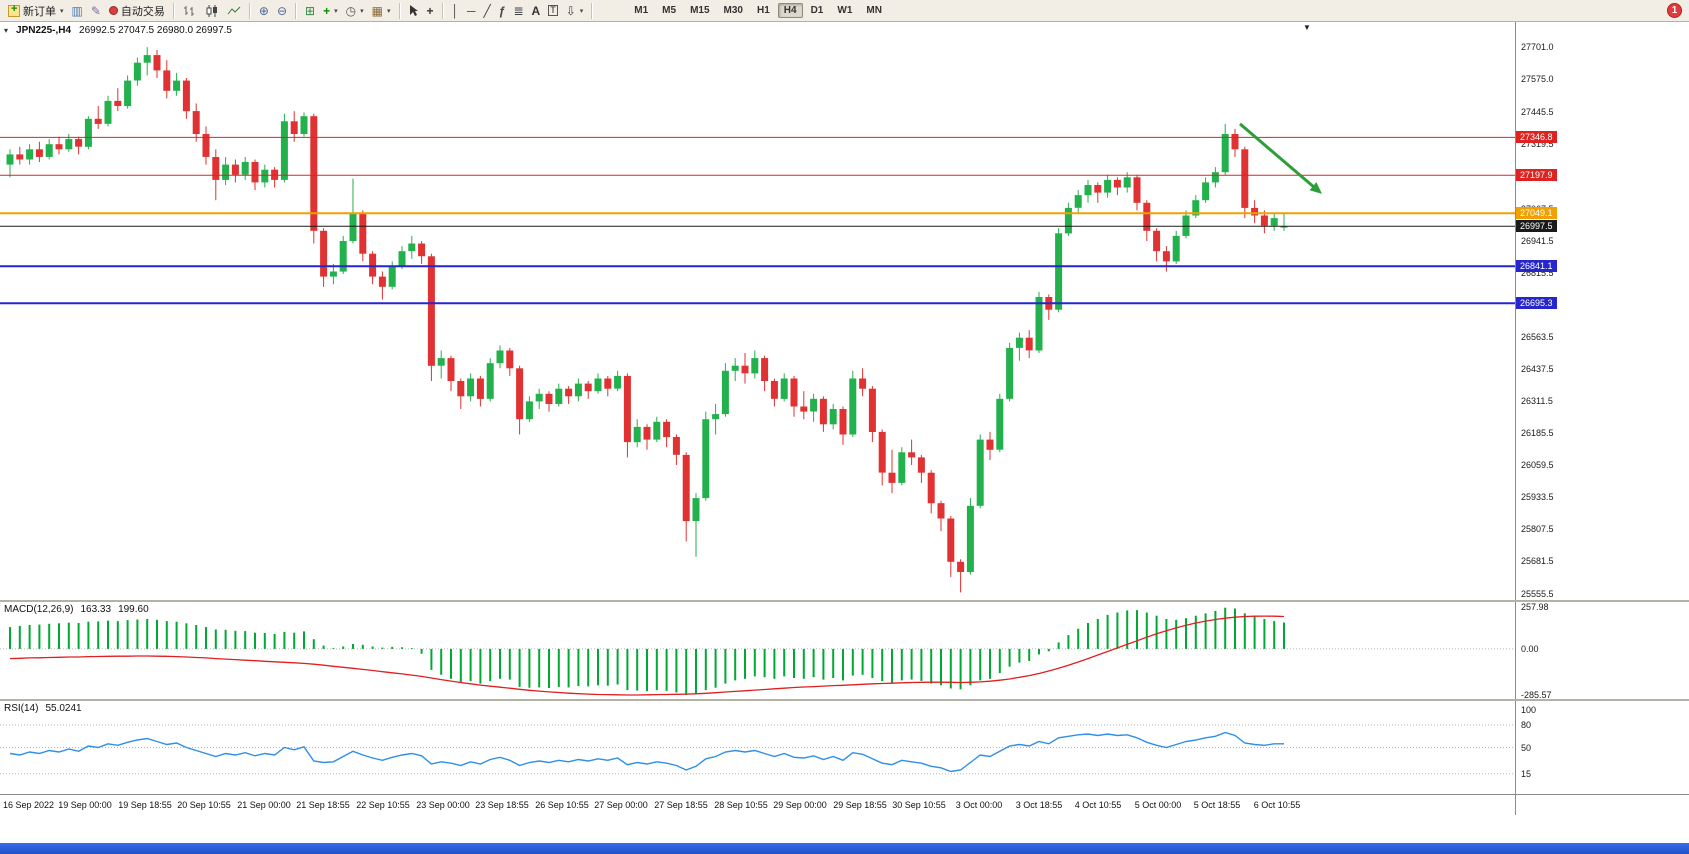 The height and width of the screenshot is (854, 1689). What do you see at coordinates (1602, 747) in the screenshot?
I see `rsi-axis: 100 80 50 15` at bounding box center [1602, 747].